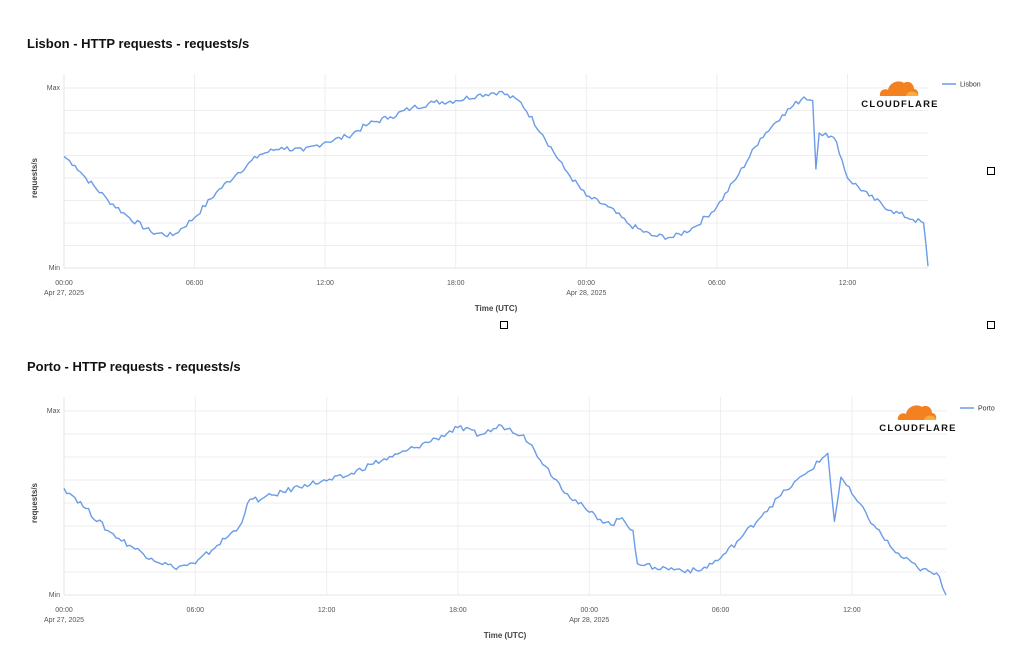  I want to click on chart-title: Porto - HTTP requests - requests/s, so click(134, 366).